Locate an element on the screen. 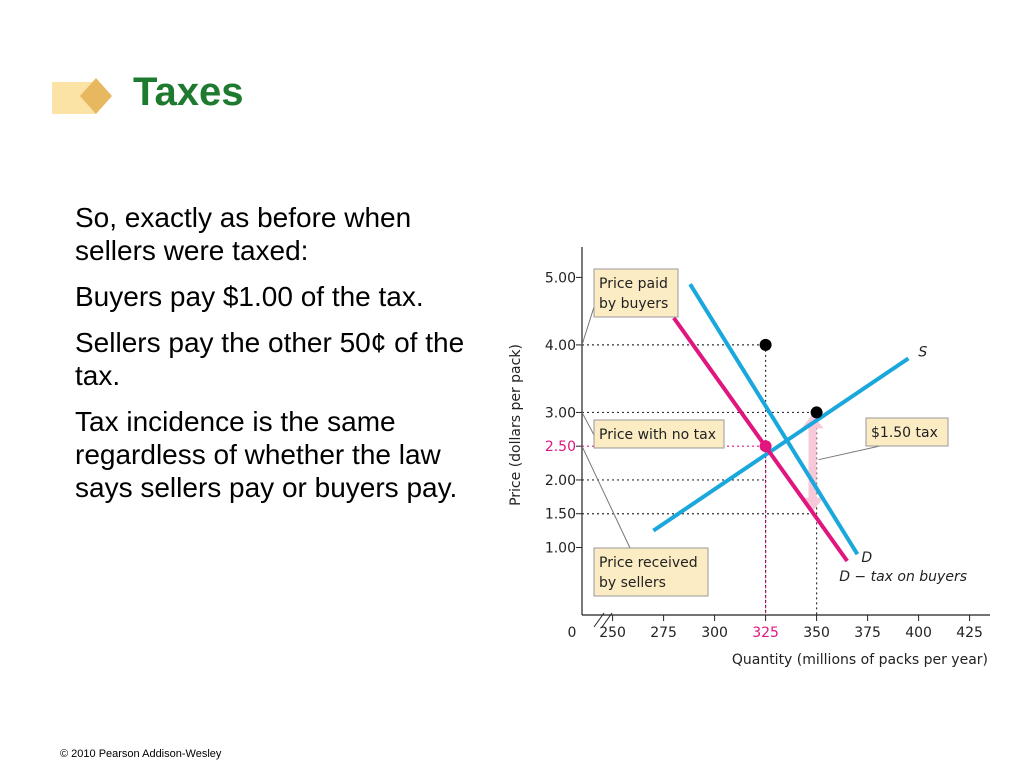 The image size is (1024, 768). slide-title: Taxes is located at coordinates (188, 92).